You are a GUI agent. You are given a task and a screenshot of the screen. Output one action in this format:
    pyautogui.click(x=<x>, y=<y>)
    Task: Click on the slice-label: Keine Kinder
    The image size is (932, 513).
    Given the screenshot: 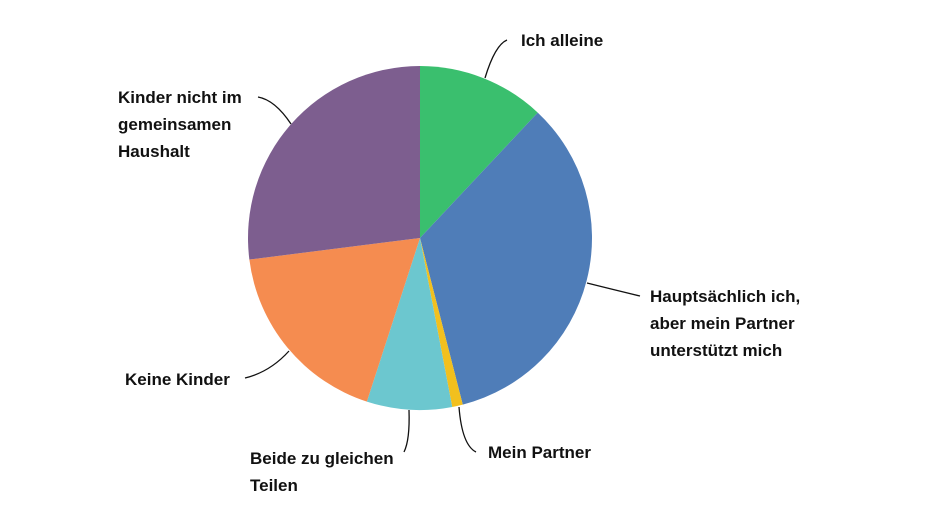 What is the action you would take?
    pyautogui.click(x=177, y=379)
    